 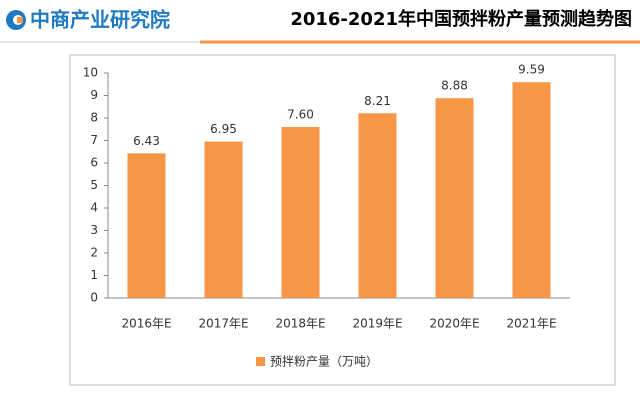 I want to click on value-label: 6.95, so click(x=223, y=129).